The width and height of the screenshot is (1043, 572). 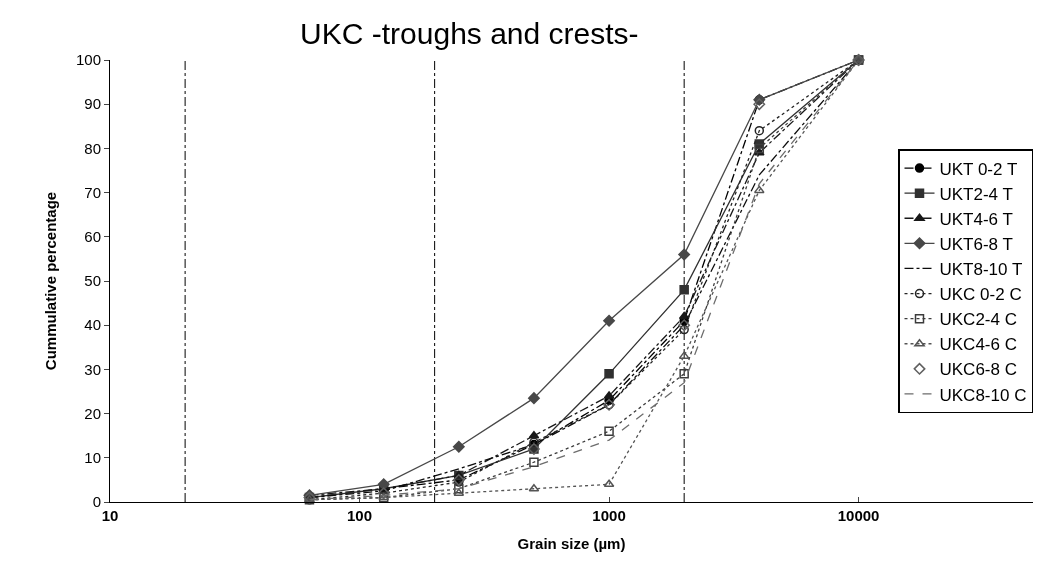 I want to click on y-tick-label: 0, so click(x=96, y=502).